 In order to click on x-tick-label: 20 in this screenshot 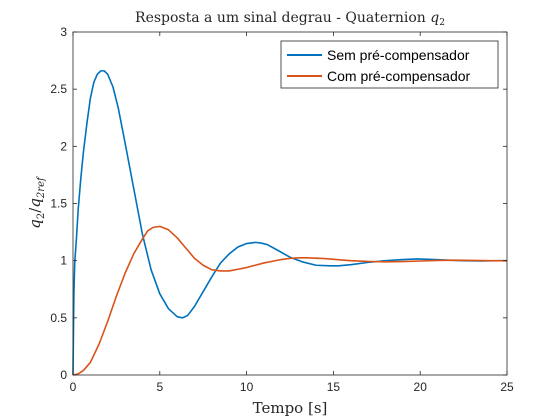, I will do `click(421, 387)`.